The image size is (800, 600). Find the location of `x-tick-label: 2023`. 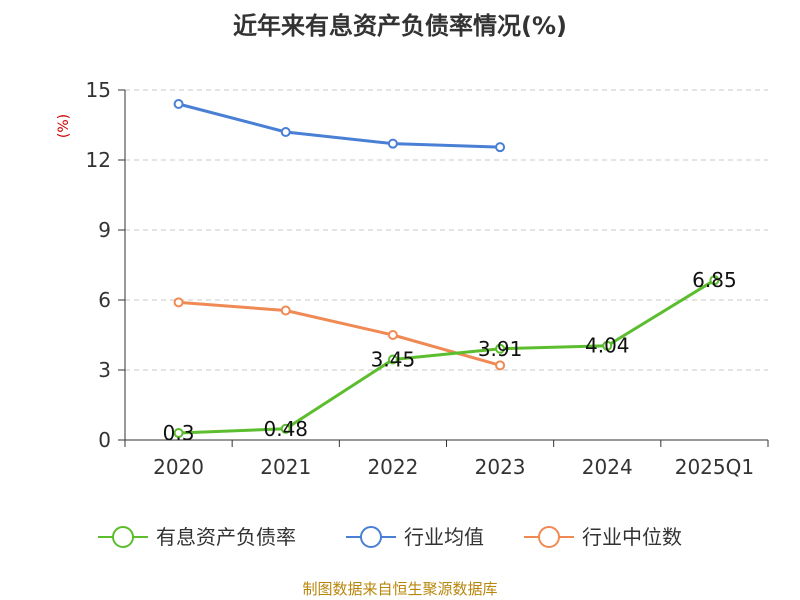

x-tick-label: 2023 is located at coordinates (500, 467).